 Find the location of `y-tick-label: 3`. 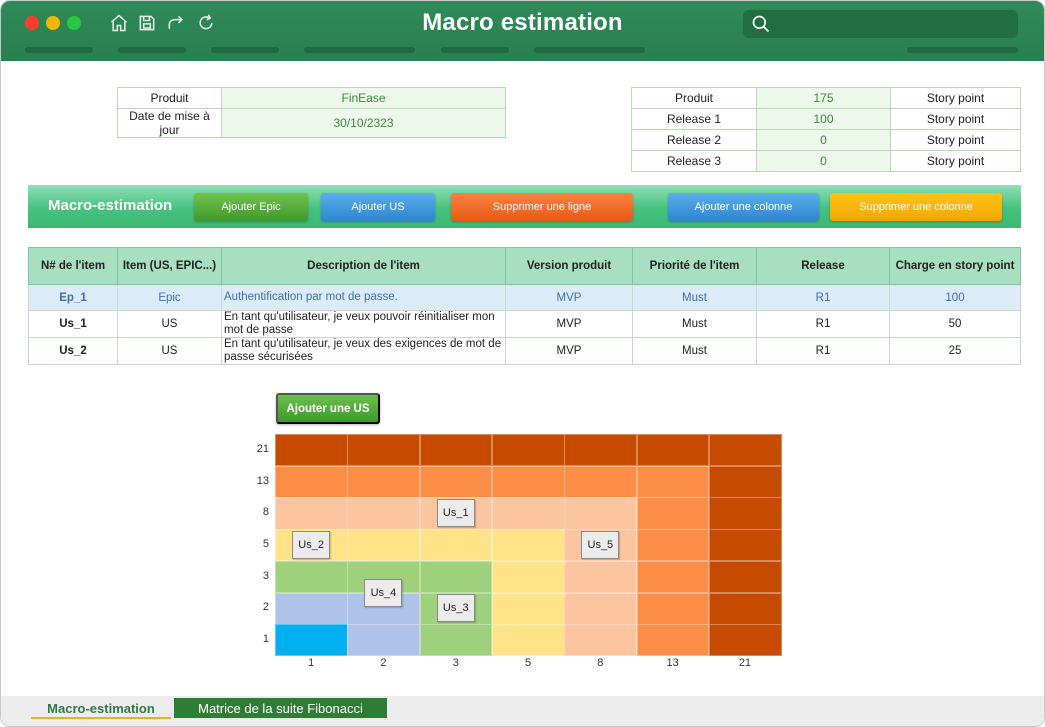

y-tick-label: 3 is located at coordinates (265, 575).